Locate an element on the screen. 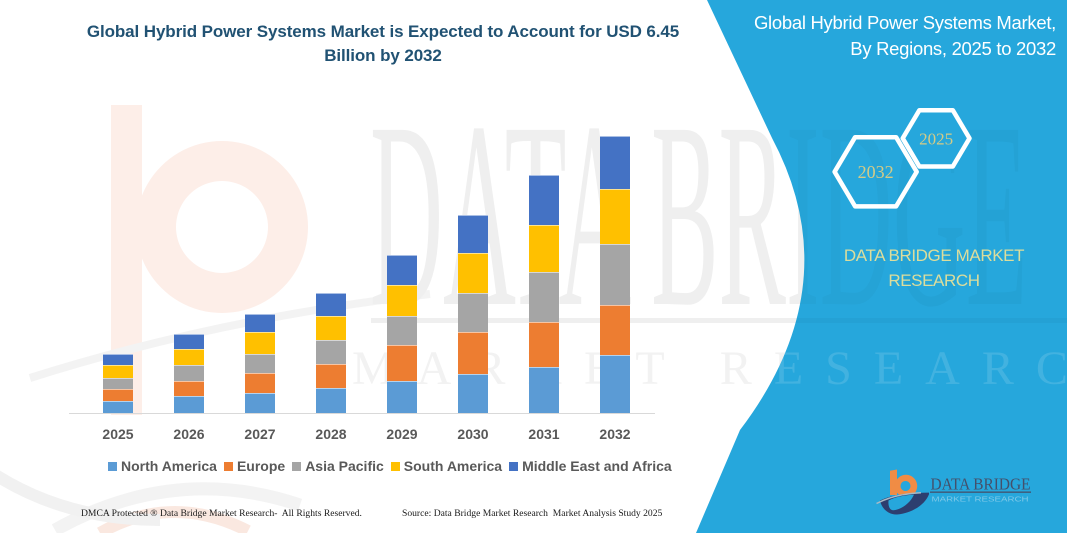 The image size is (1067, 533). svg-text: DATA BRIDGE is located at coordinates (981, 484).